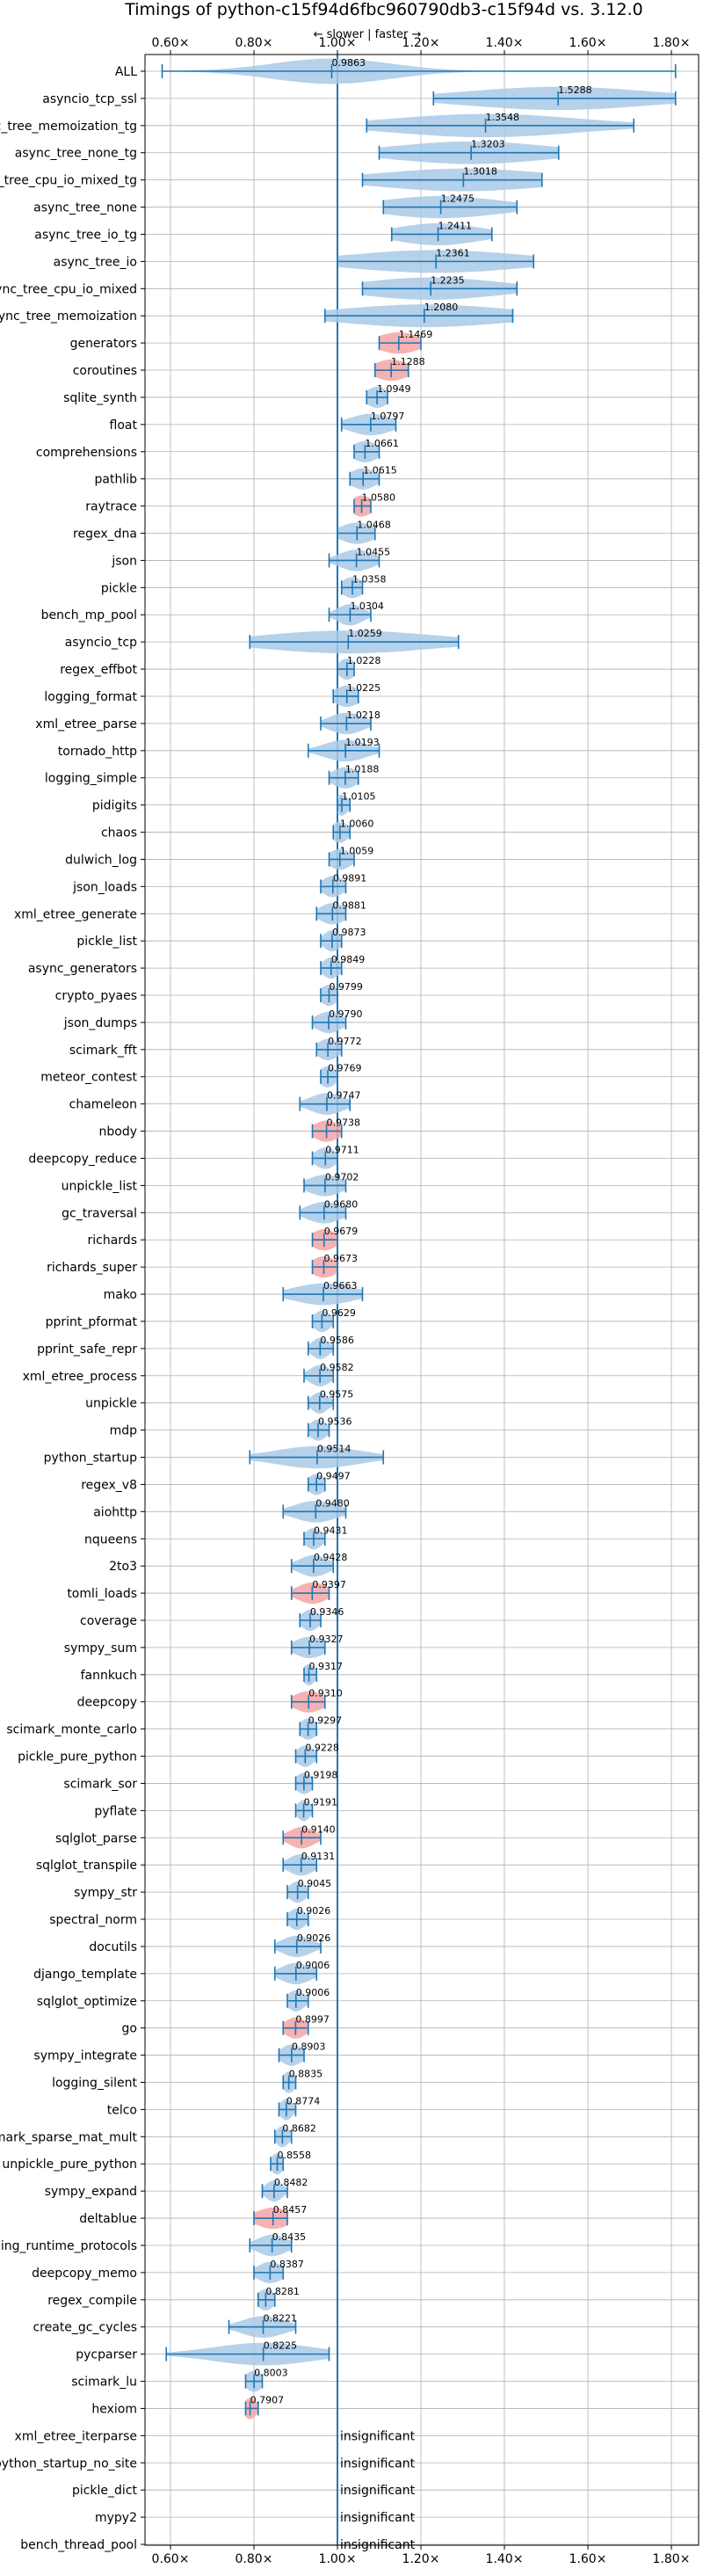 The width and height of the screenshot is (703, 2576). Describe the element at coordinates (322, 1619) in the screenshot. I see `violin-coverage: 0.9346` at that location.